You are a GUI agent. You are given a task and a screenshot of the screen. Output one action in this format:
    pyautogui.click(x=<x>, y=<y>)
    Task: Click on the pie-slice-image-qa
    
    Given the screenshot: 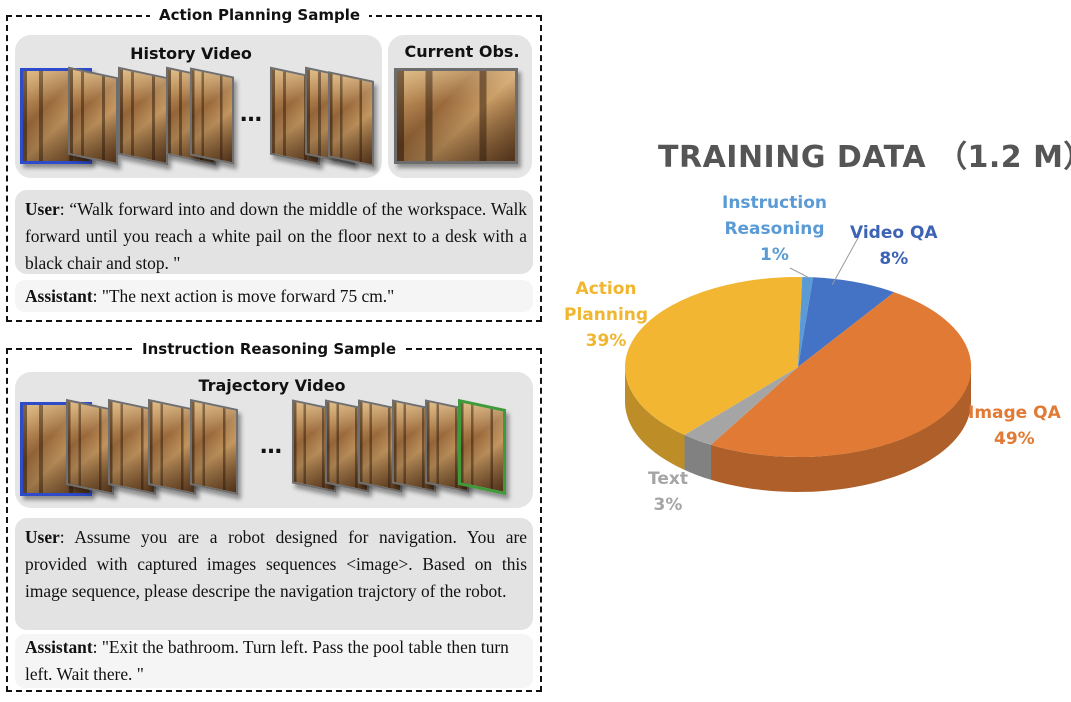 What is the action you would take?
    pyautogui.click(x=841, y=375)
    